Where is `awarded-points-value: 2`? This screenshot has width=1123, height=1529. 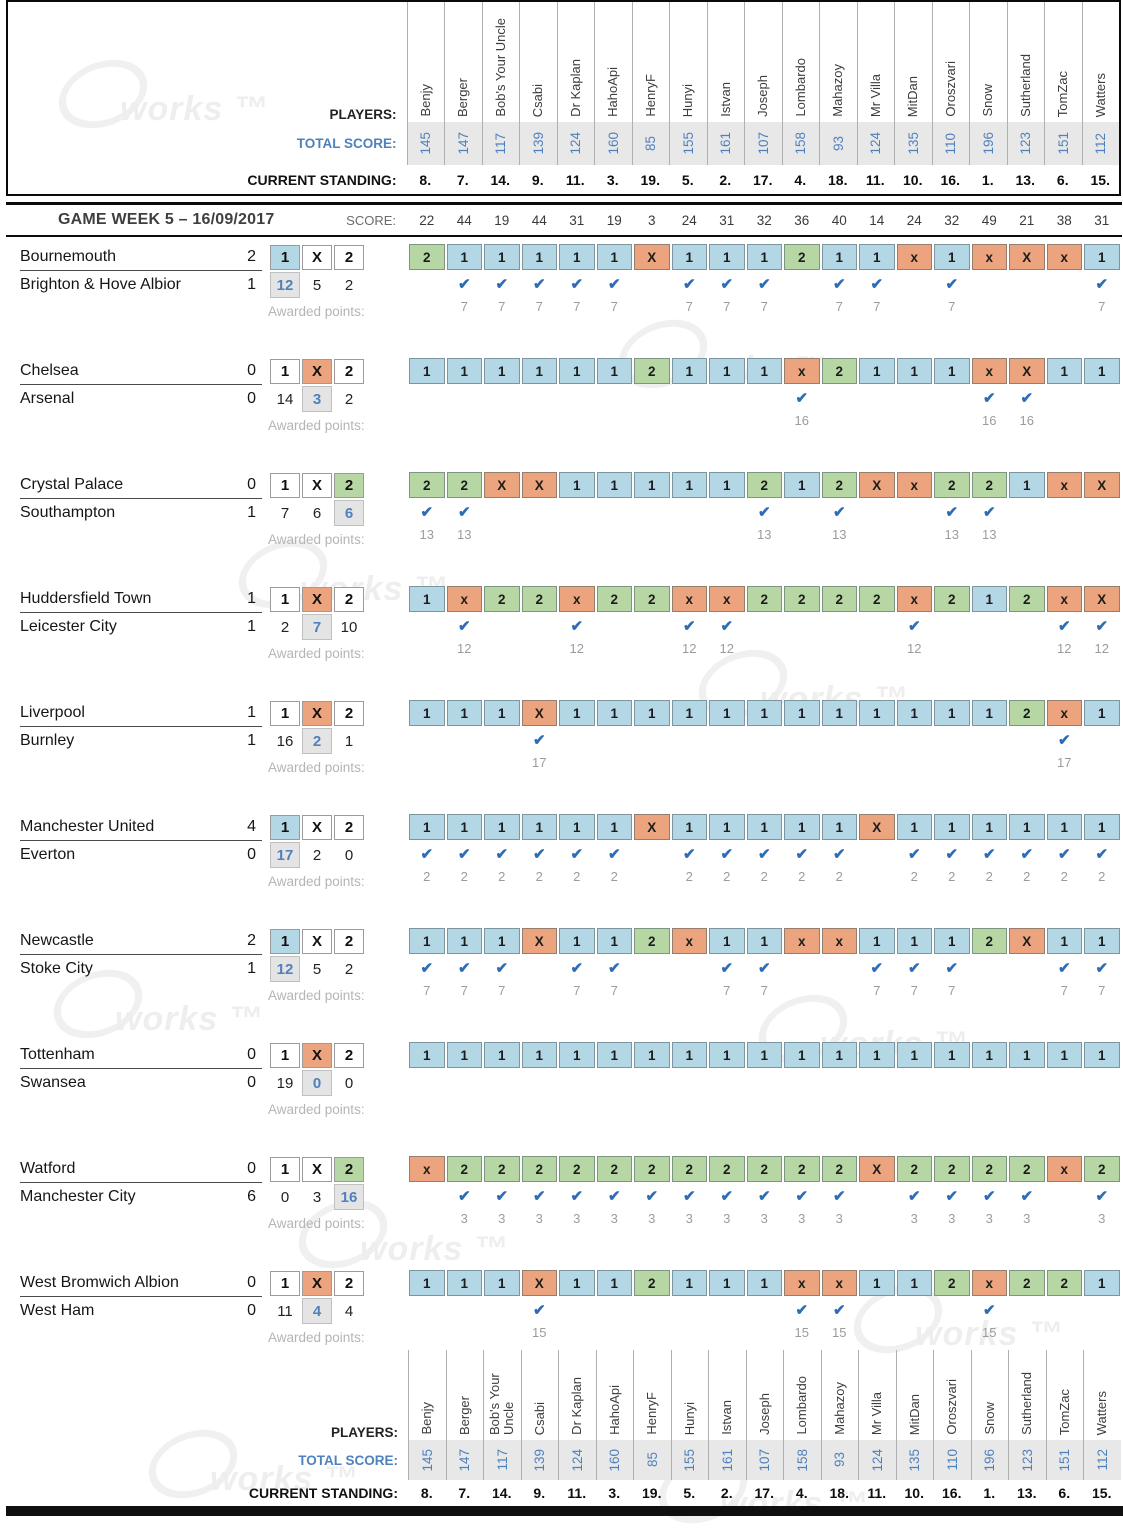 awarded-points-value: 2 is located at coordinates (802, 876).